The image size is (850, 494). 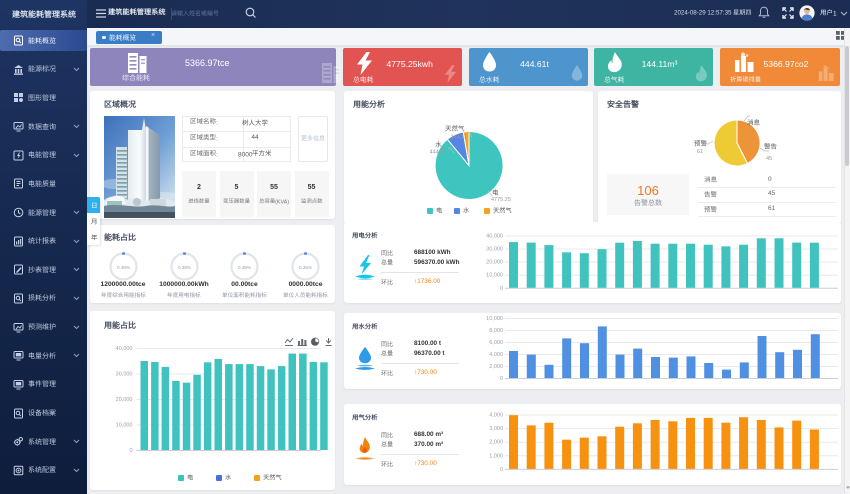 What do you see at coordinates (501, 200) in the screenshot?
I see `svg-text: 4775.25` at bounding box center [501, 200].